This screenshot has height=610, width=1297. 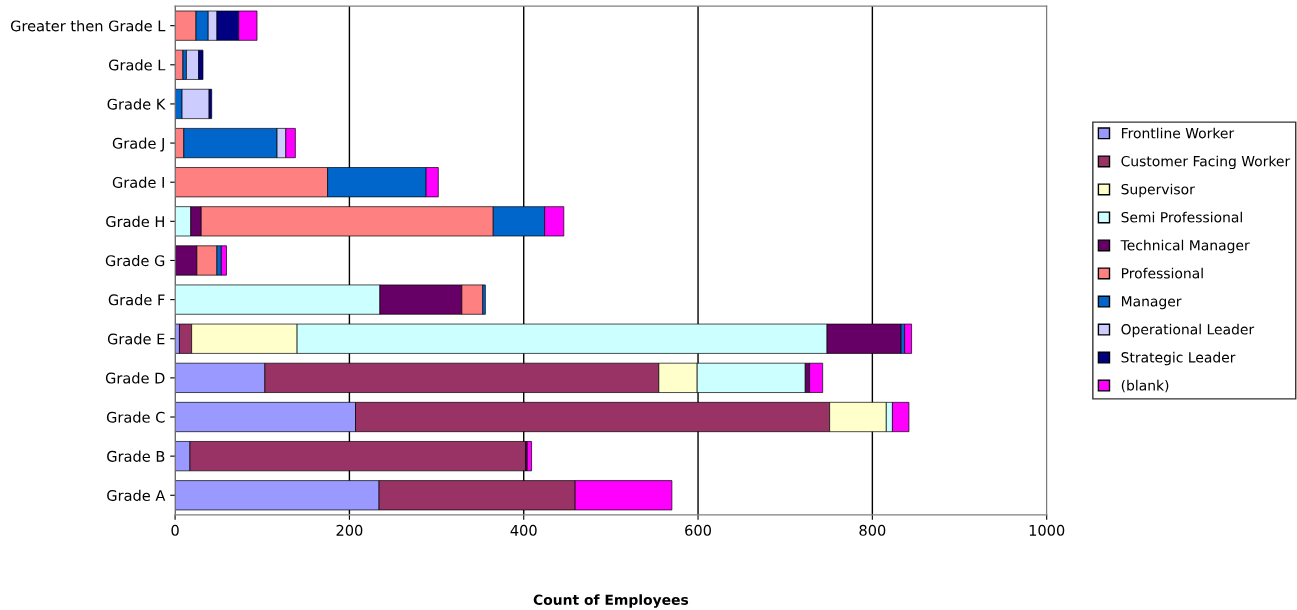 I want to click on legend-label: Frontline Worker, so click(x=1178, y=133).